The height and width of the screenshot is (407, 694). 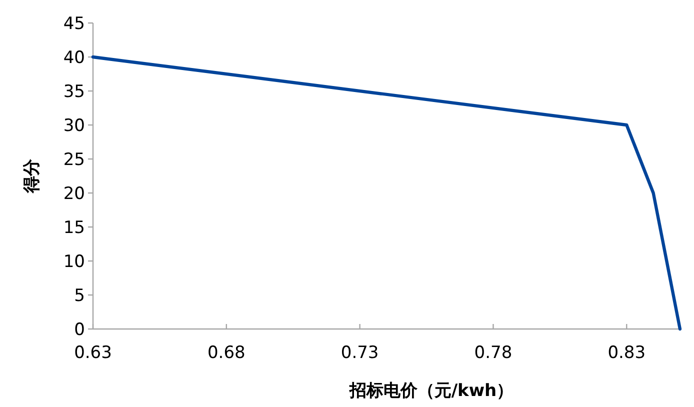 What do you see at coordinates (74, 228) in the screenshot?
I see `y-tick-label: 15` at bounding box center [74, 228].